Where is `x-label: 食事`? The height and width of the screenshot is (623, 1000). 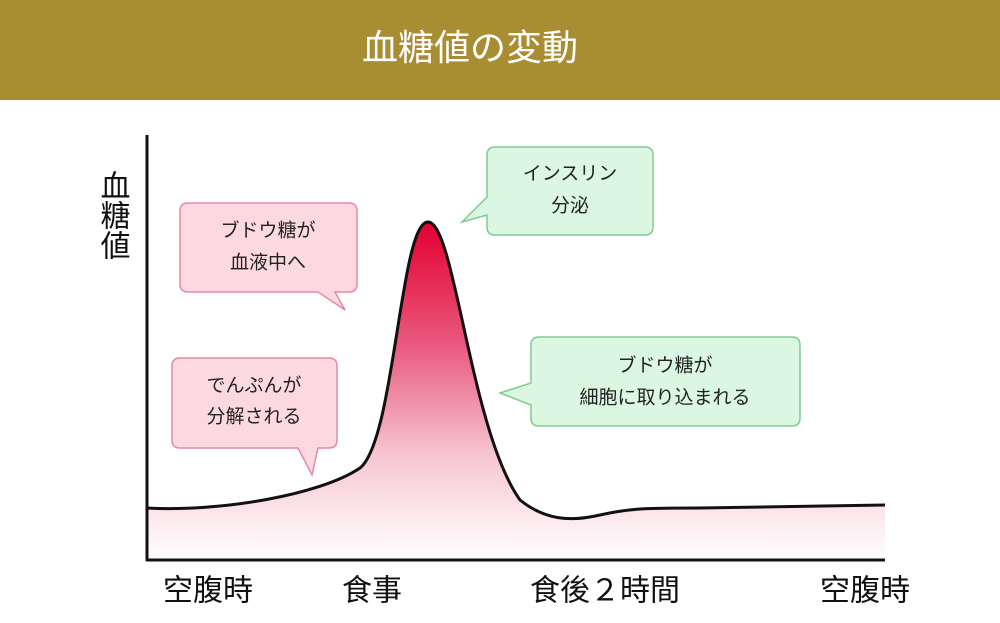 x-label: 食事 is located at coordinates (372, 591).